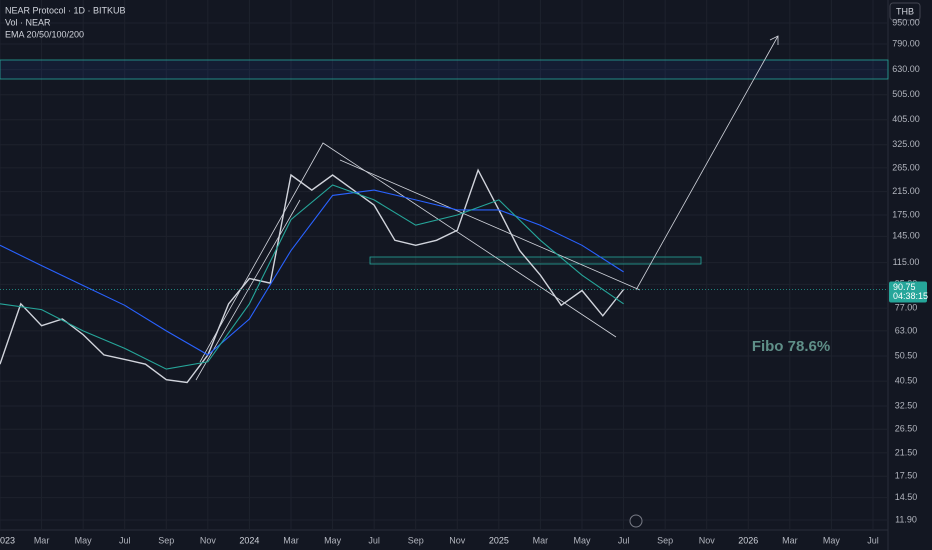 The image size is (932, 550). What do you see at coordinates (906, 330) in the screenshot?
I see `y-tick-label: 63.00` at bounding box center [906, 330].